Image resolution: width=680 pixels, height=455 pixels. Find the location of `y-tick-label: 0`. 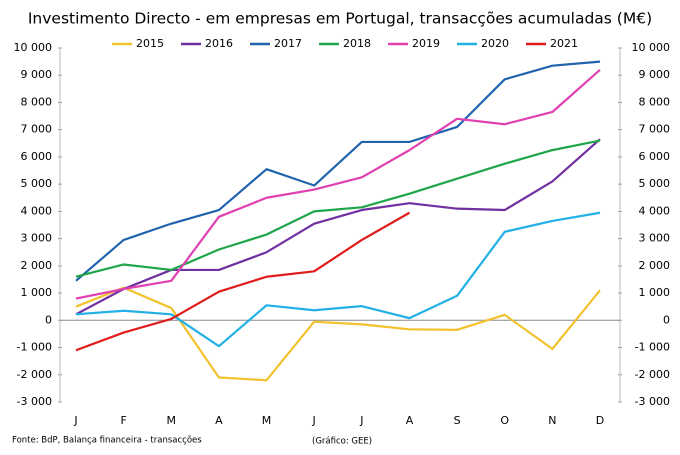

y-tick-label: 0 is located at coordinates (48, 319).